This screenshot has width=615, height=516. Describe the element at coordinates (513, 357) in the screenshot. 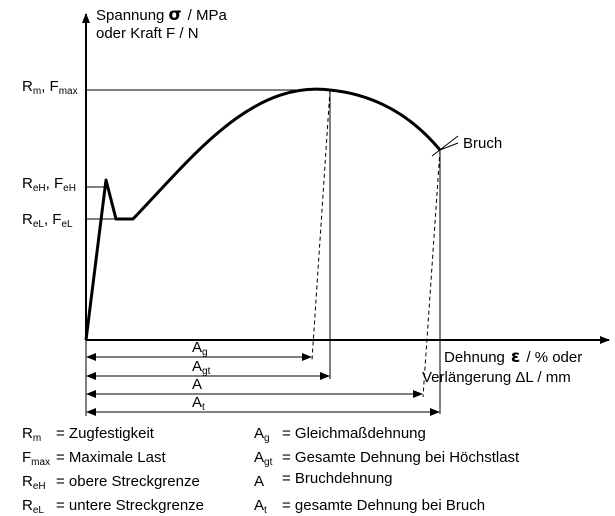

I see `x-axis-label-line1: Dehnung ε / % oder` at that location.